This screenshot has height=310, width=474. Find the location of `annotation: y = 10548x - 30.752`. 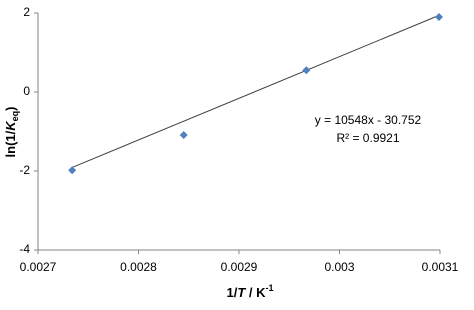

annotation: y = 10548x - 30.752 is located at coordinates (368, 120).